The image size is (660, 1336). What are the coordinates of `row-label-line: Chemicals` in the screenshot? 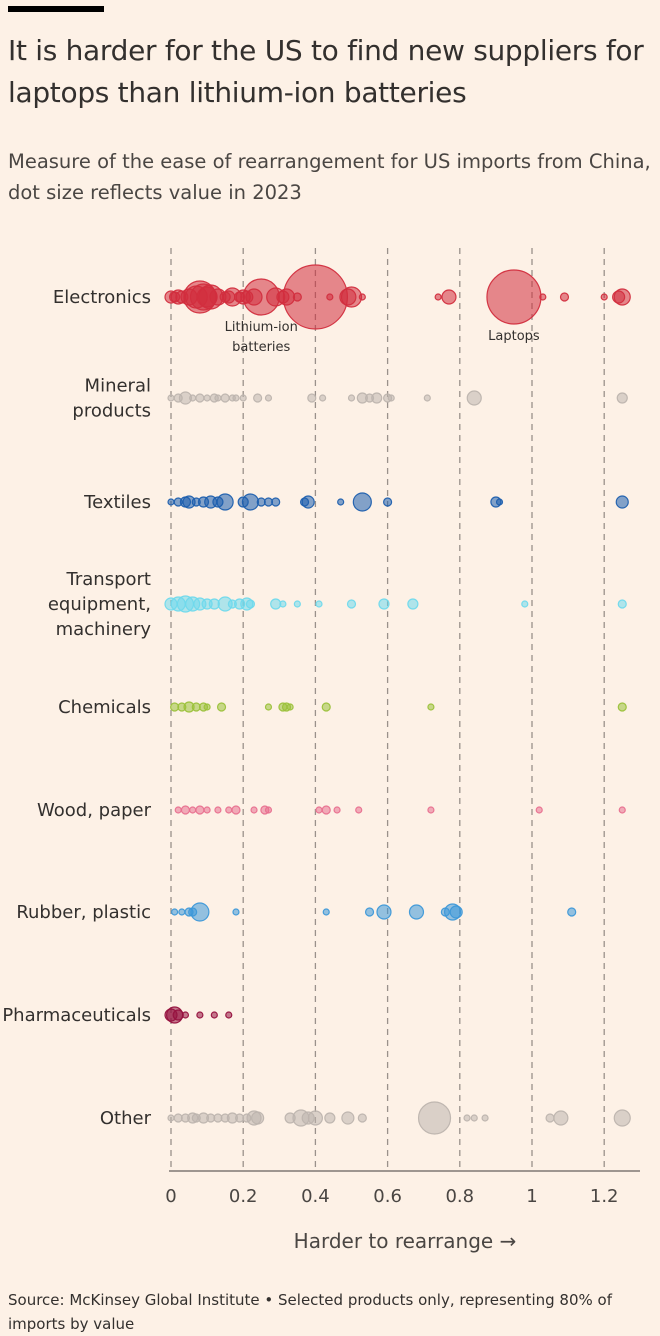 It's located at (104, 707).